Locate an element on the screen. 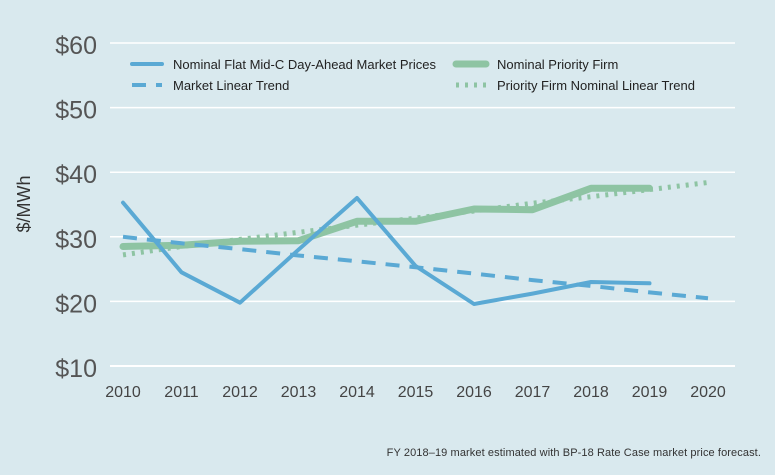  x-tick-label: 2020 is located at coordinates (708, 392).